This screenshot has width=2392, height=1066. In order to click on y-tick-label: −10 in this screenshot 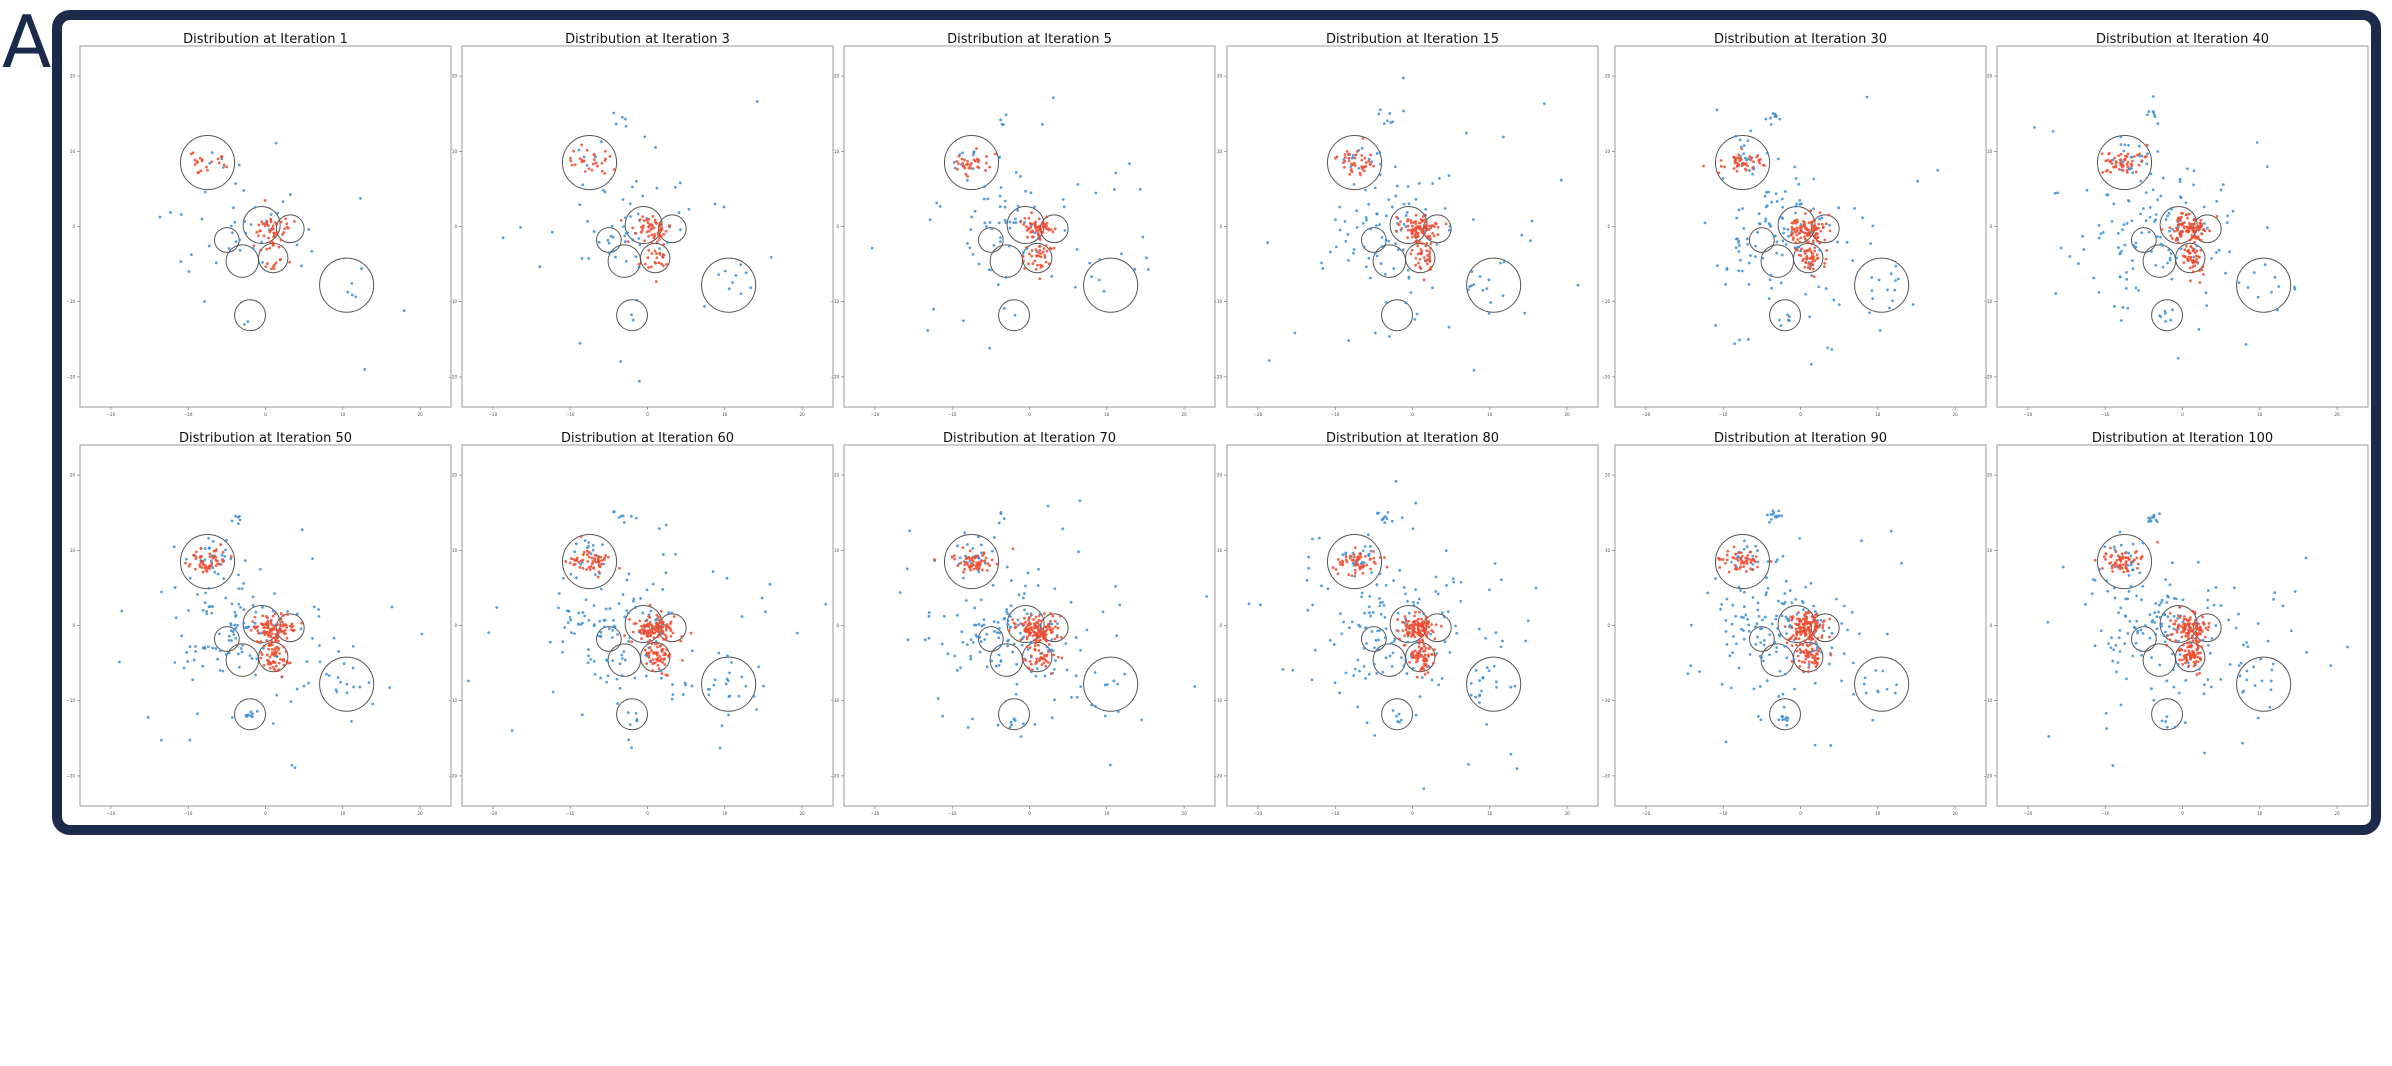, I will do `click(1988, 301)`.